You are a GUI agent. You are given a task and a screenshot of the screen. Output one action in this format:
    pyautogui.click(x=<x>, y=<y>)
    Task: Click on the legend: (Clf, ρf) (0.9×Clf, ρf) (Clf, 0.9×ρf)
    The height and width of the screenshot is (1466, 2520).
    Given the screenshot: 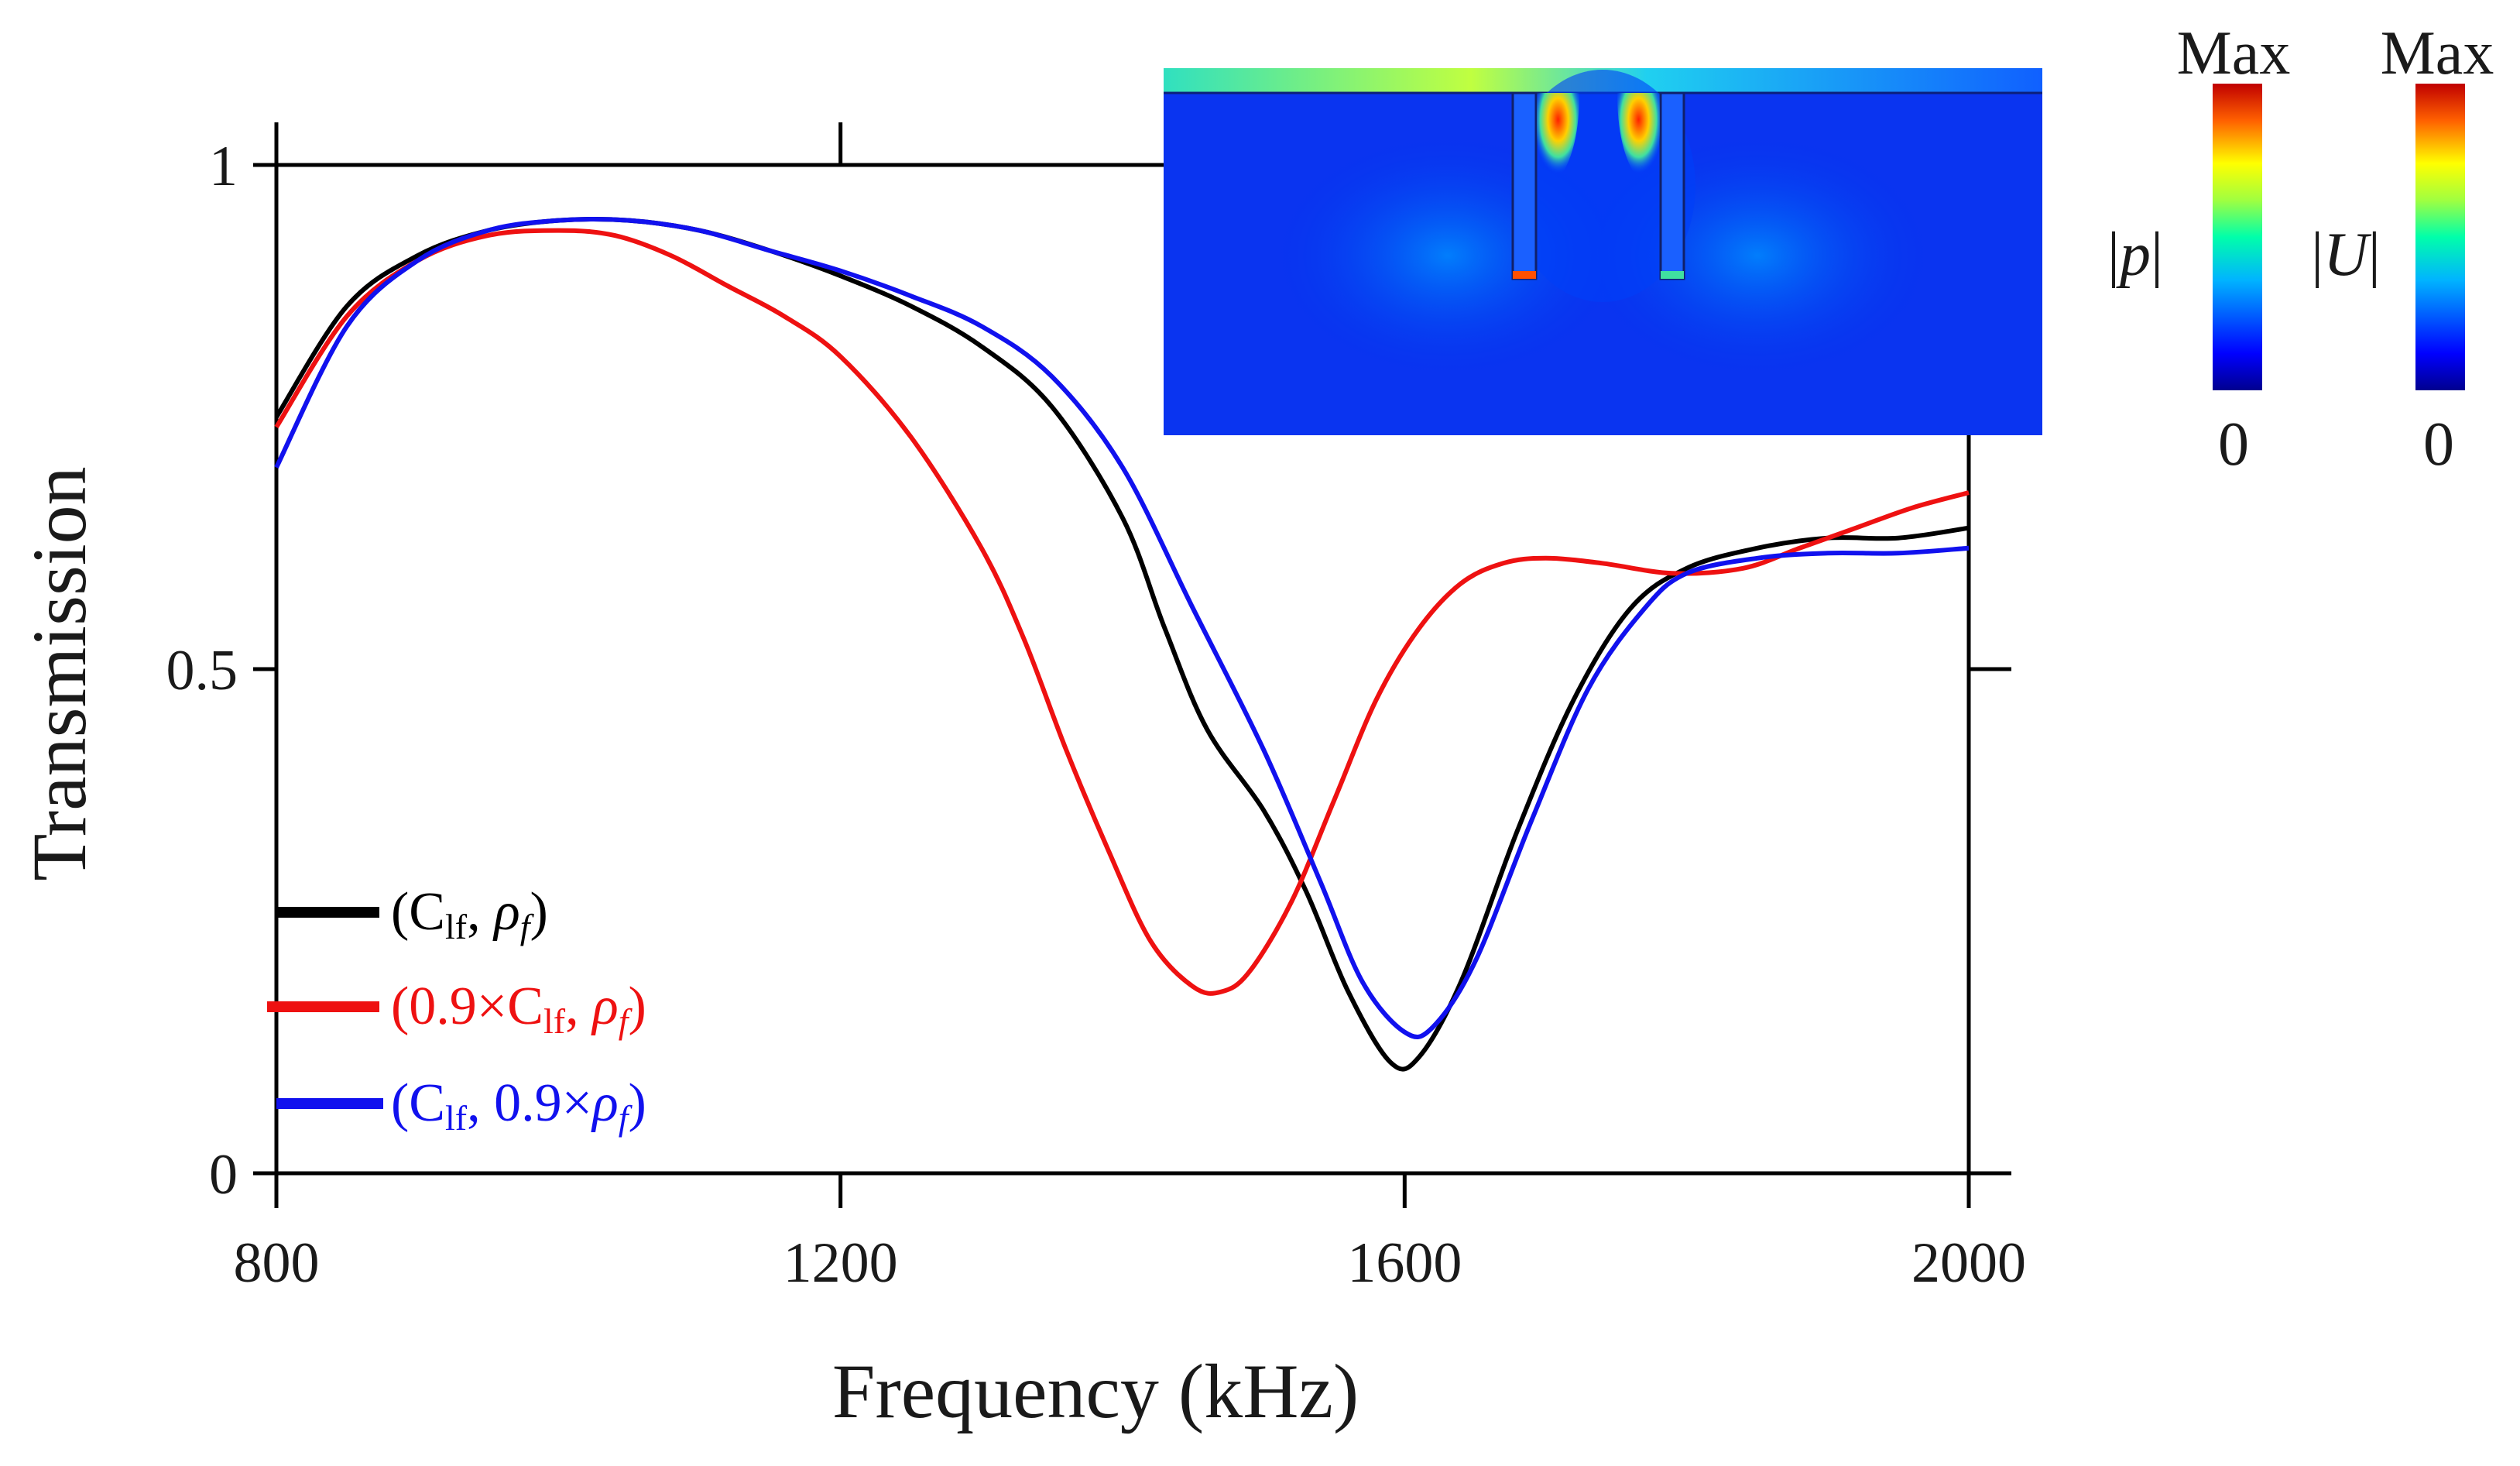 What is the action you would take?
    pyautogui.click(x=456, y=1010)
    